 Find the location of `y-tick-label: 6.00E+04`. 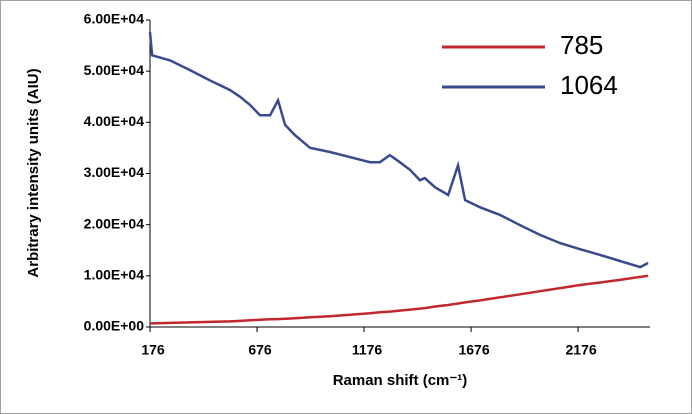

y-tick-label: 6.00E+04 is located at coordinates (114, 19).